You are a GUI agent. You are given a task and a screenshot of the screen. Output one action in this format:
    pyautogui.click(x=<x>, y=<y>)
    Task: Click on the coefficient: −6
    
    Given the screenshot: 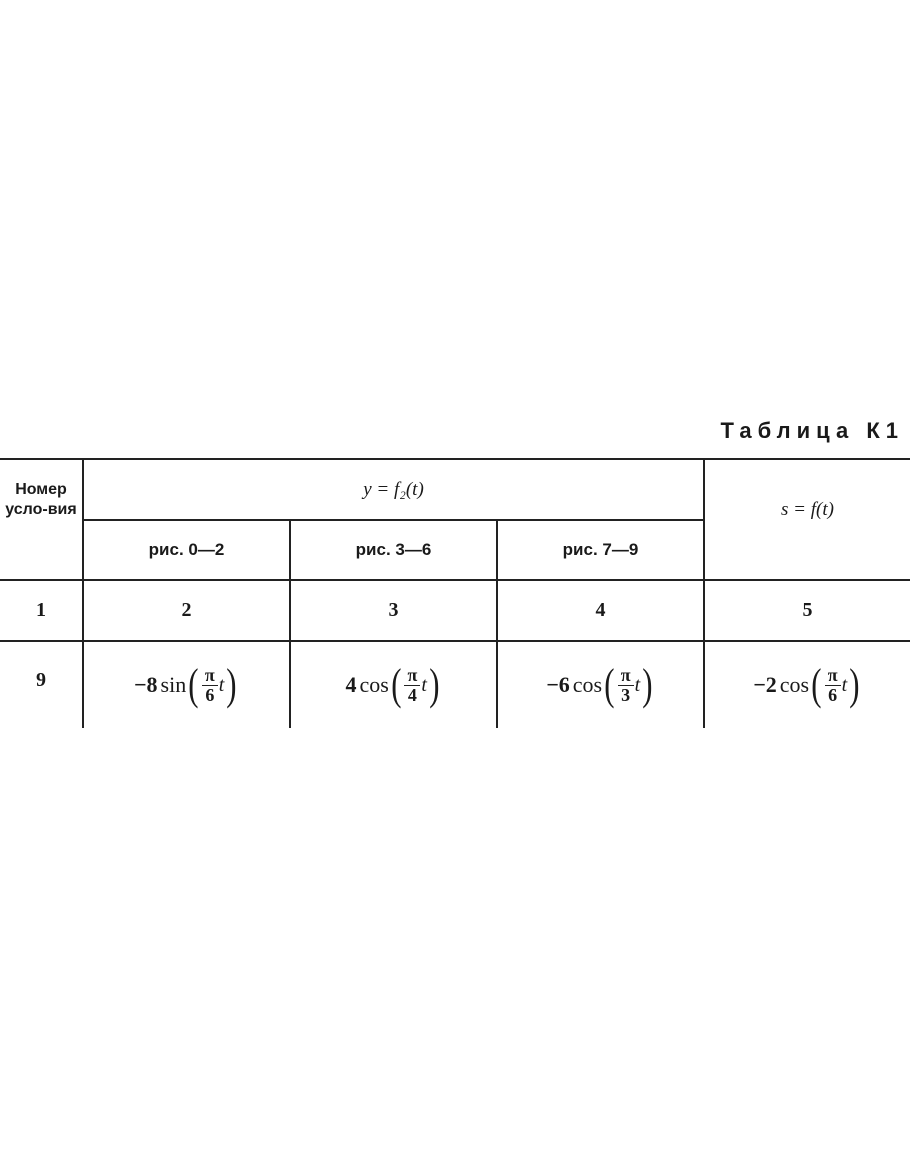 What is the action you would take?
    pyautogui.click(x=558, y=684)
    